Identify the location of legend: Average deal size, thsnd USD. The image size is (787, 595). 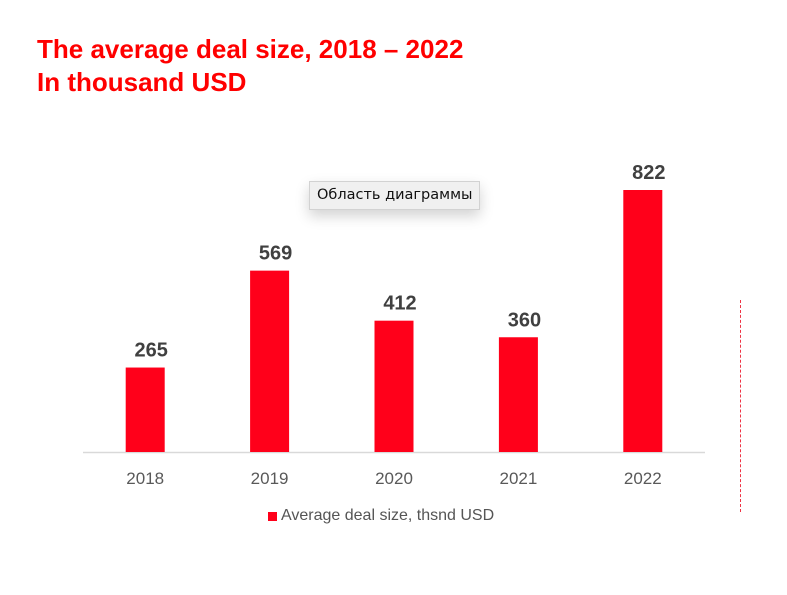
(381, 516).